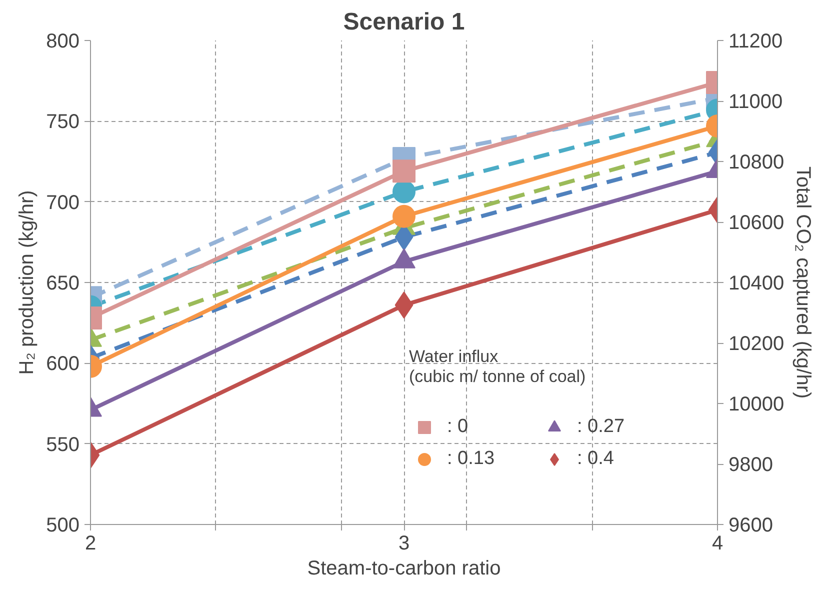 Image resolution: width=827 pixels, height=594 pixels. What do you see at coordinates (63, 525) in the screenshot?
I see `y-tick-label: 500` at bounding box center [63, 525].